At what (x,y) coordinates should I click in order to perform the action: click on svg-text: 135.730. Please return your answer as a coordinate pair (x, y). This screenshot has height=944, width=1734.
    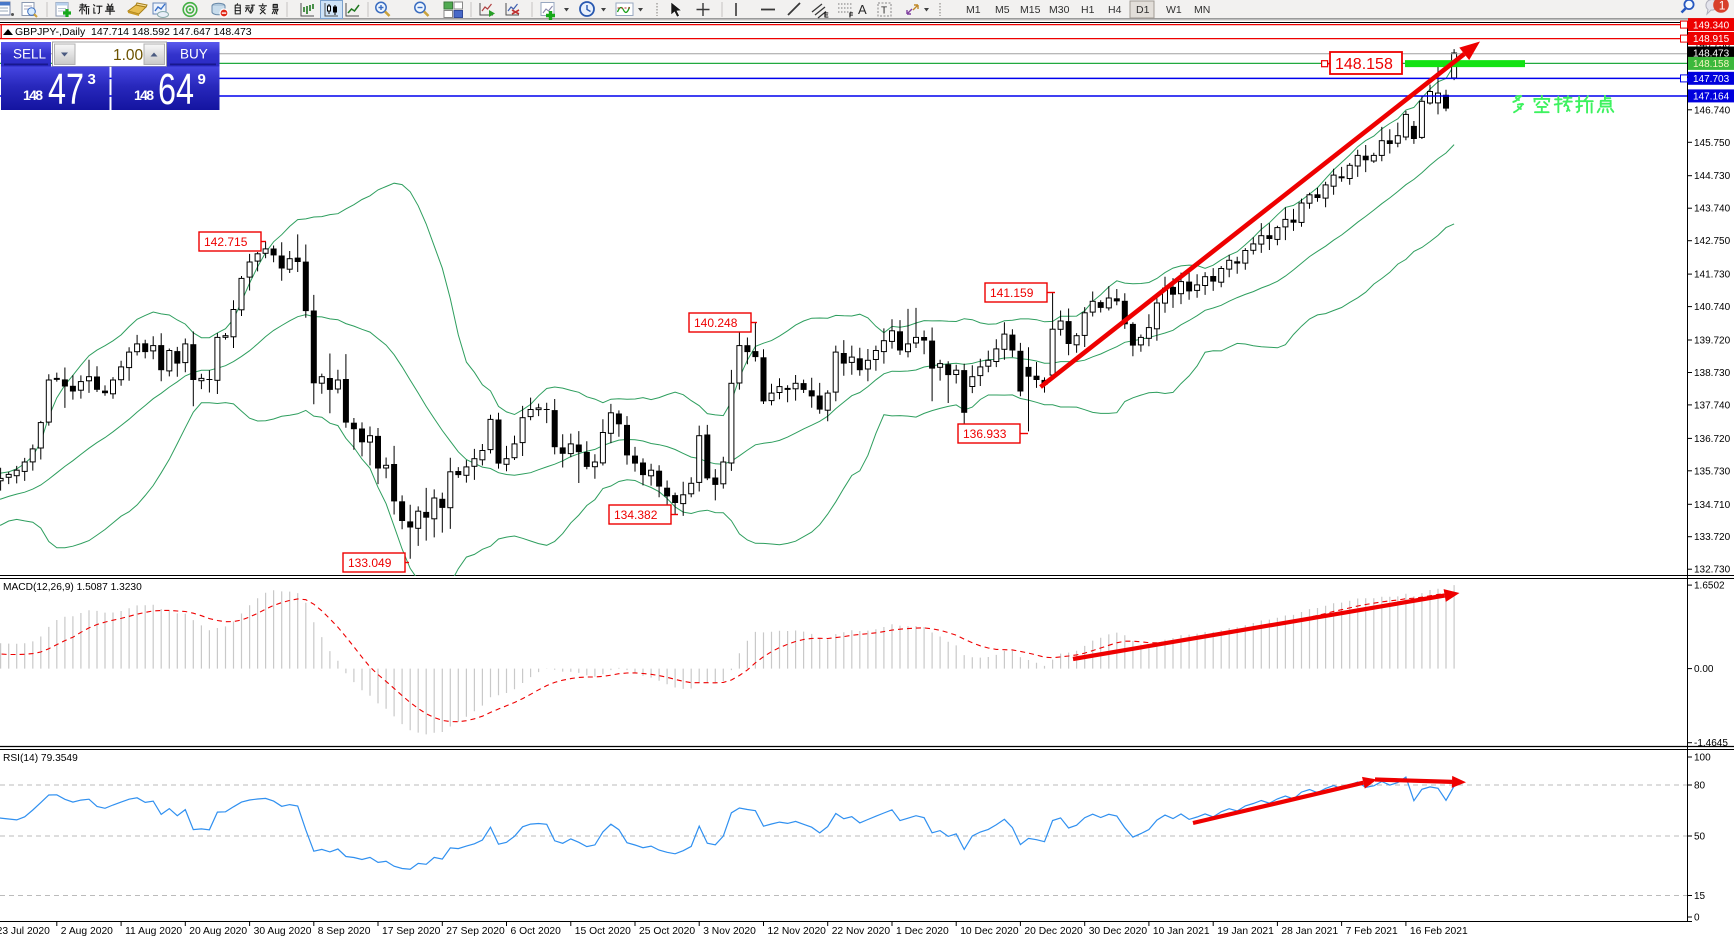
    Looking at the image, I should click on (1712, 471).